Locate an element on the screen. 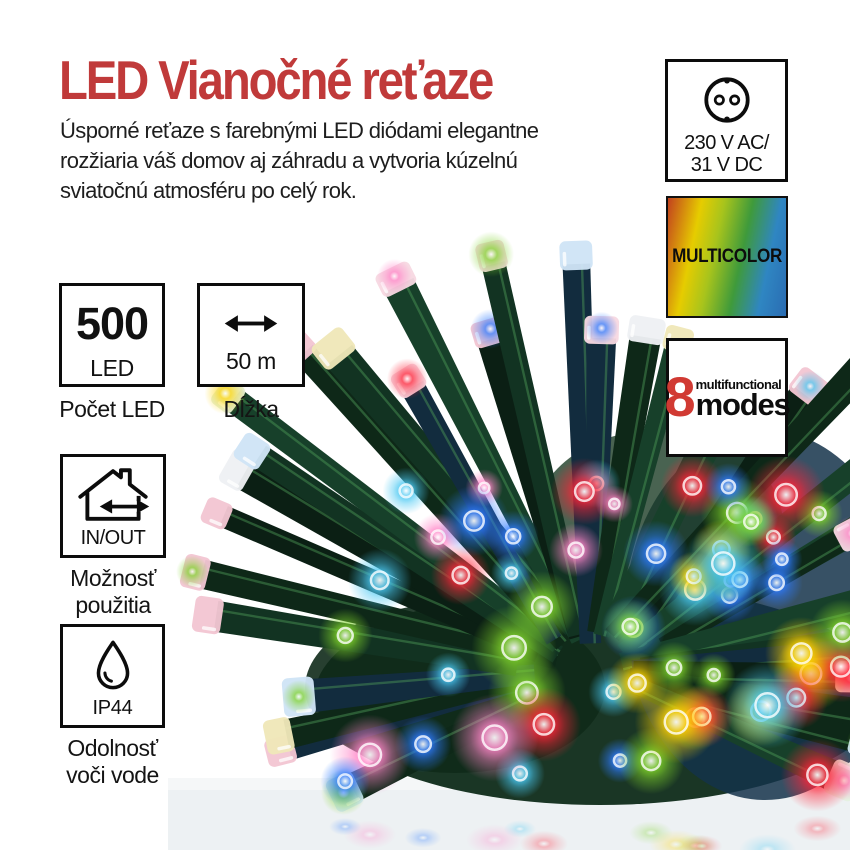  modes-badge: 8 multifunctional modes is located at coordinates (727, 397).